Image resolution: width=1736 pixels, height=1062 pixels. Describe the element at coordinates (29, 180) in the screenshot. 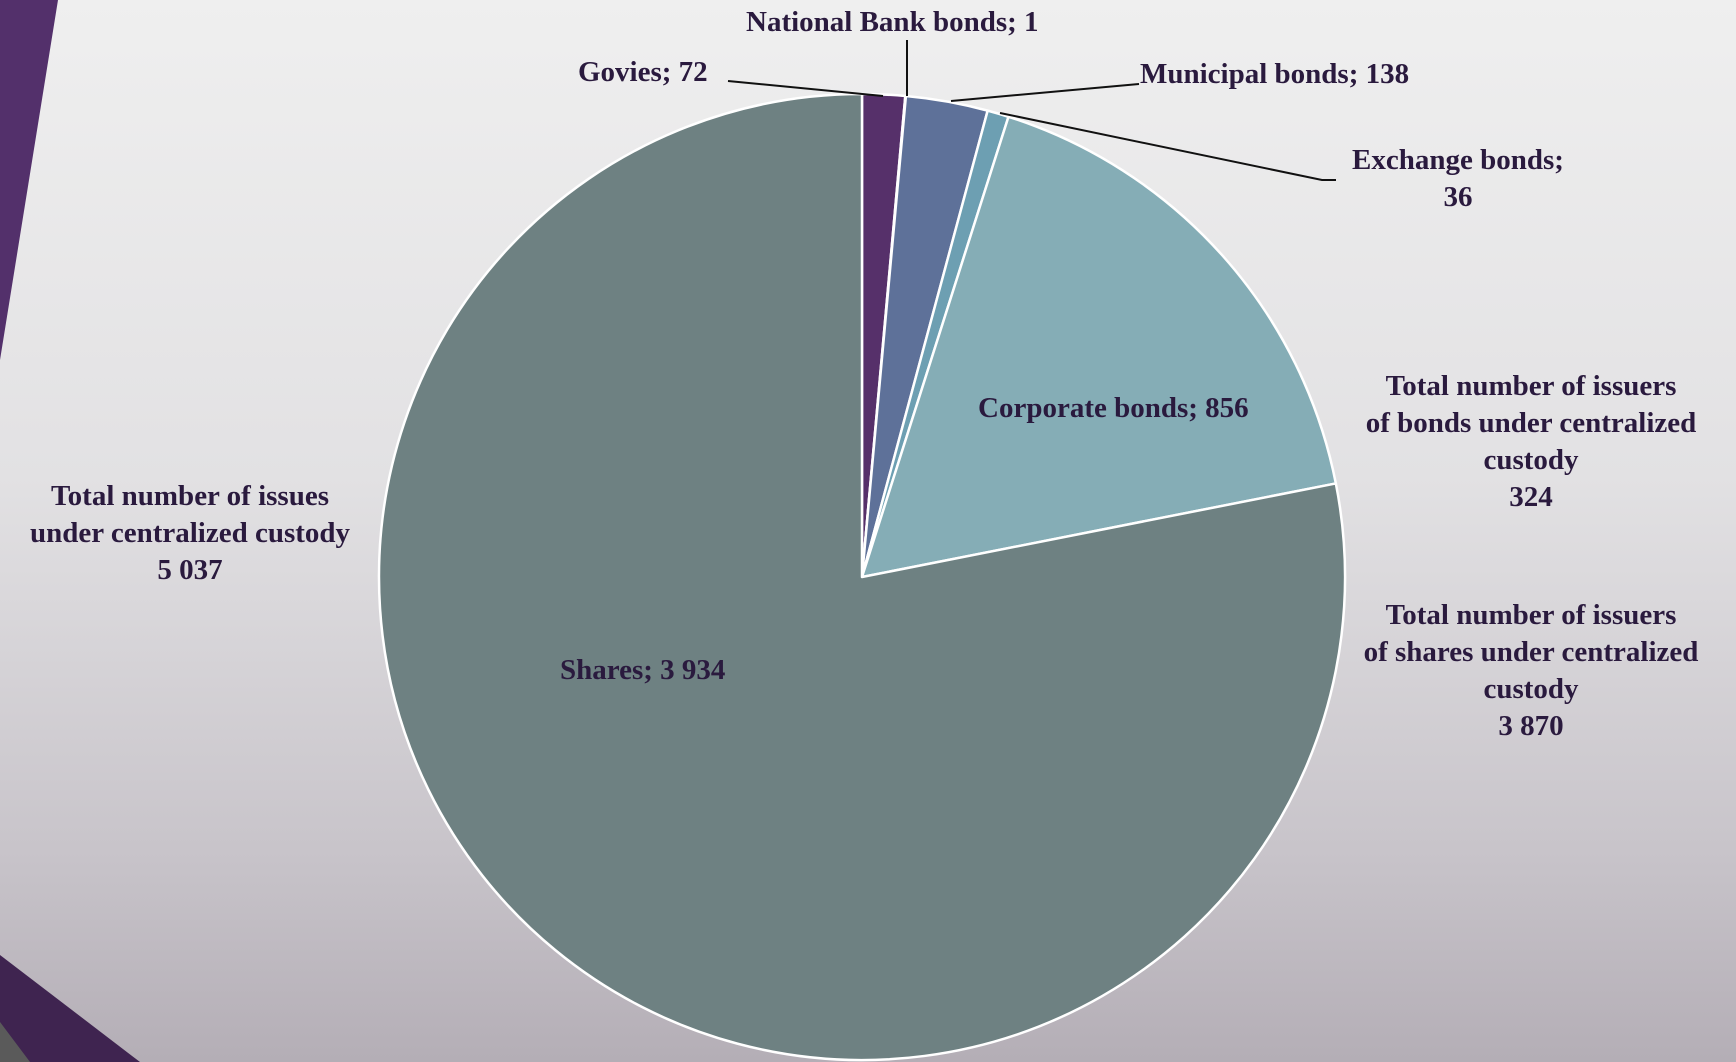

I see `left-accent-bar` at that location.